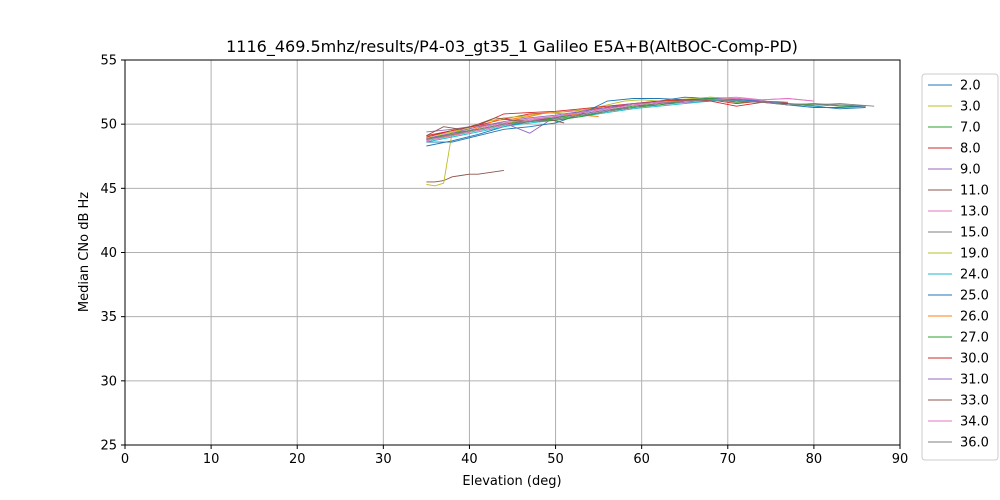 This screenshot has width=1000, height=500. Describe the element at coordinates (974, 296) in the screenshot. I see `legend-label: 25.0` at that location.